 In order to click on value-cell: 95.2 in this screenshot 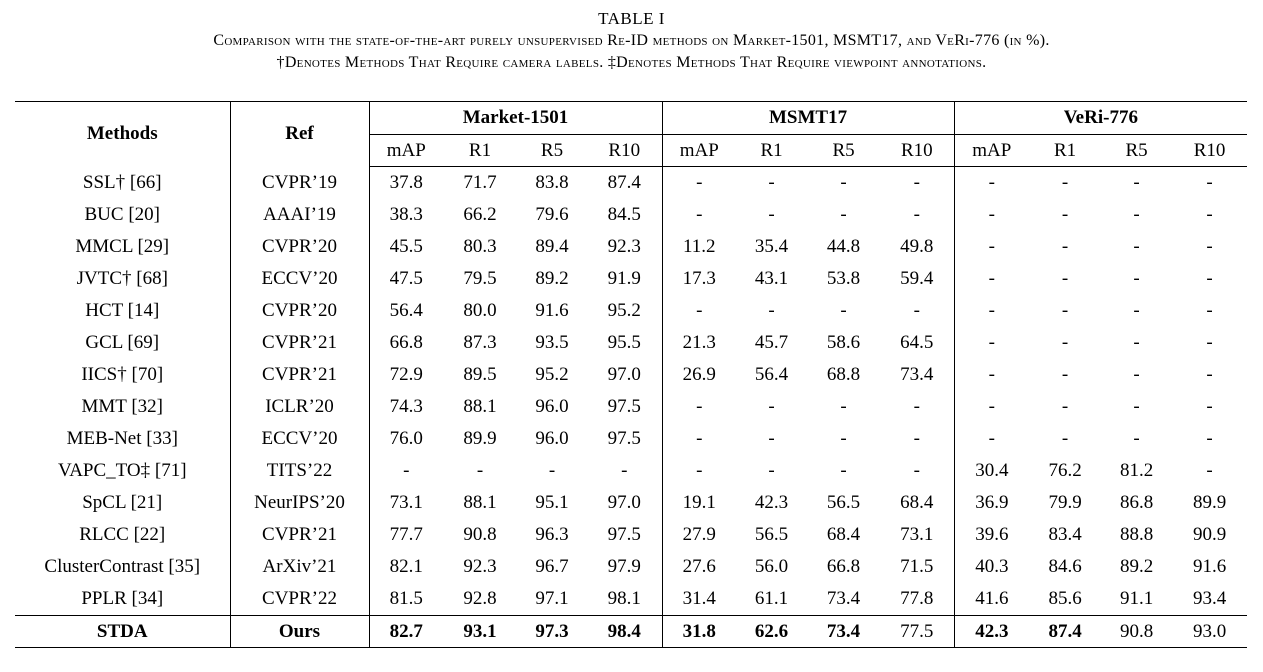, I will do `click(625, 311)`.